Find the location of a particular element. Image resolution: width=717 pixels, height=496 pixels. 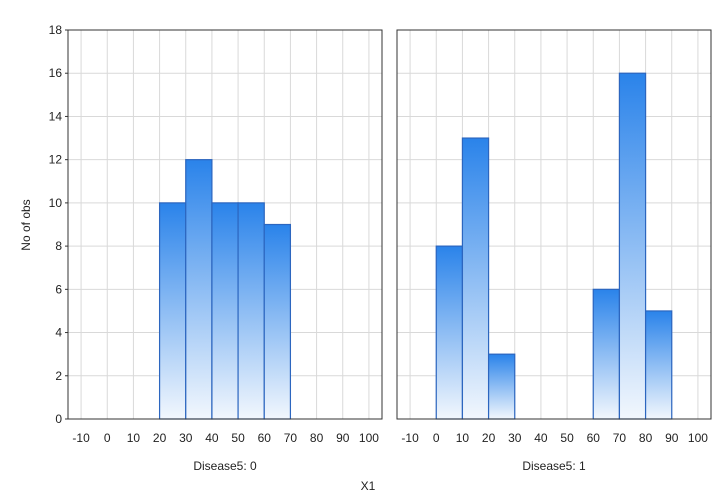

y-tick-label: 10 is located at coordinates (56, 203).